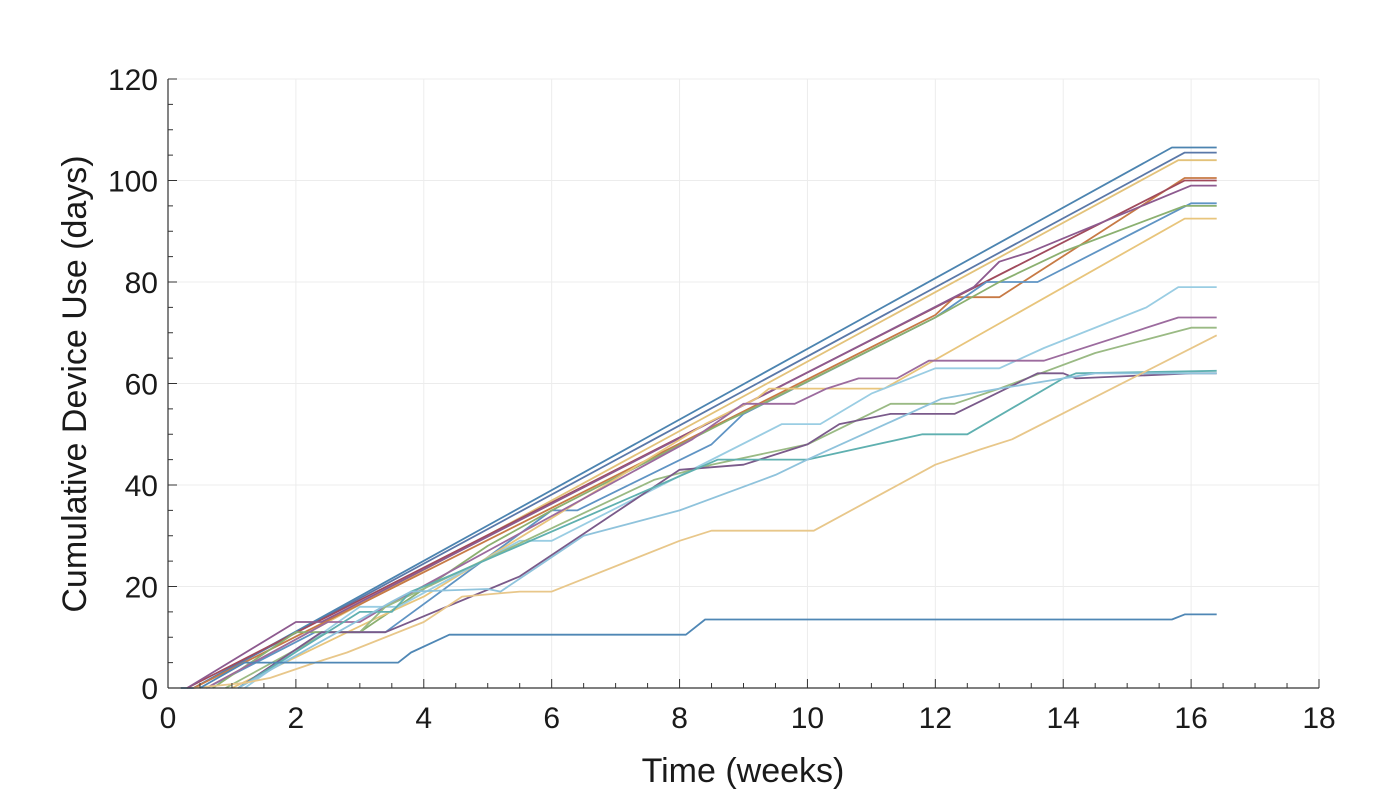  Describe the element at coordinates (743, 771) in the screenshot. I see `x-axis-label: Time (weeks)` at that location.